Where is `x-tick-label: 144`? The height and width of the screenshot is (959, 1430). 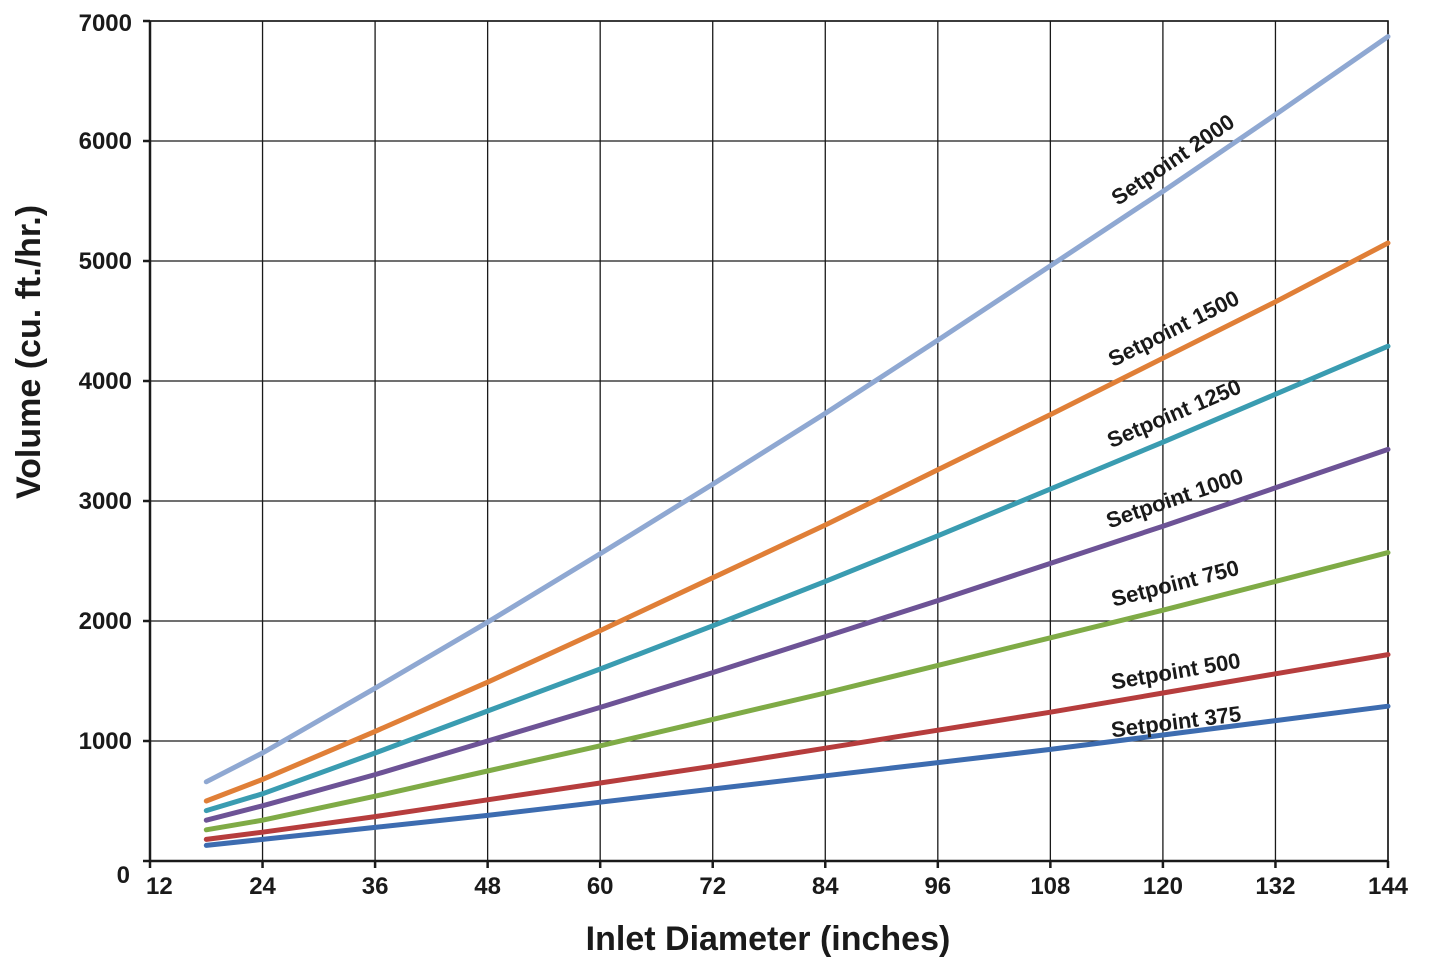
x-tick-label: 144 is located at coordinates (1388, 886).